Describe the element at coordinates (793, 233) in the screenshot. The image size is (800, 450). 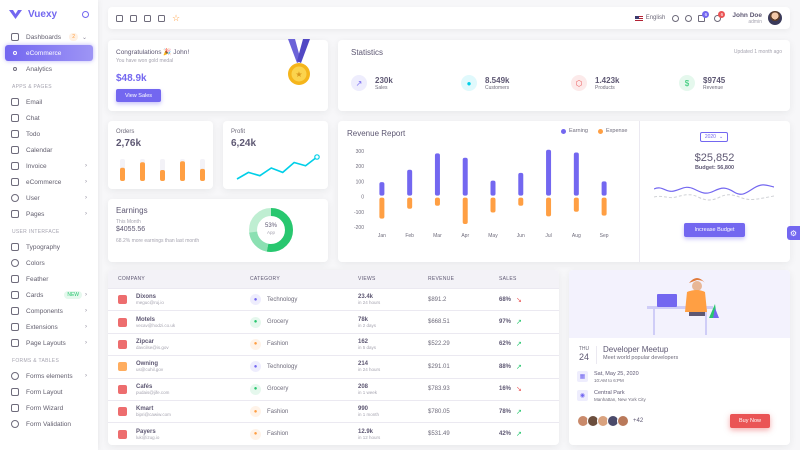
I see `settings-customizer-button: ⚙` at that location.